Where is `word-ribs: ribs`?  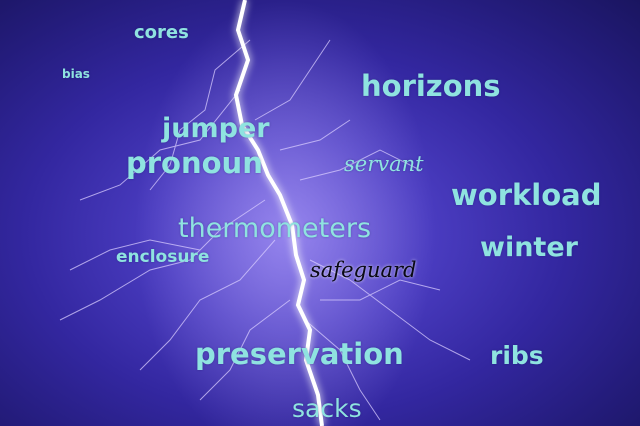
word-ribs: ribs is located at coordinates (517, 355).